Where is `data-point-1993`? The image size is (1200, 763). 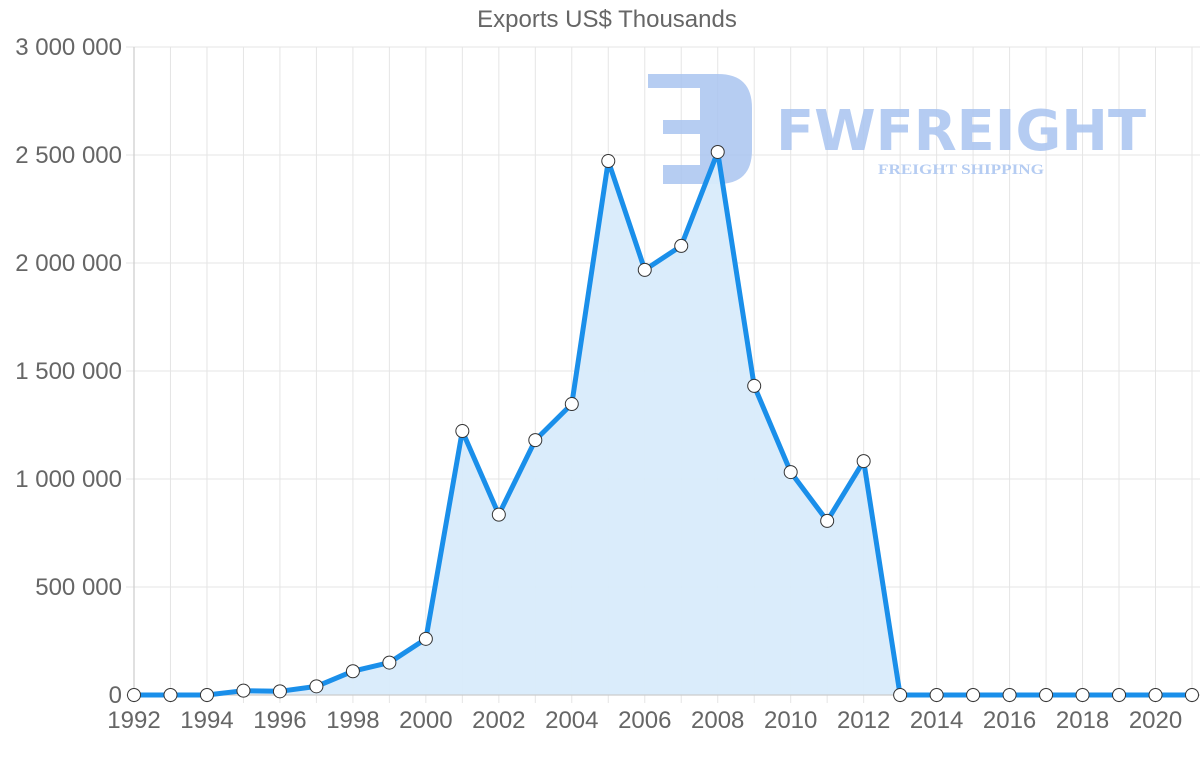 data-point-1993 is located at coordinates (170, 695).